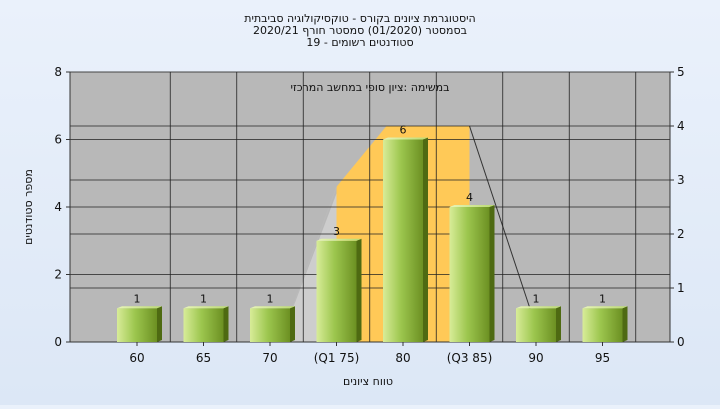  What do you see at coordinates (203, 358) in the screenshot?
I see `x-tick-label: 65` at bounding box center [203, 358].